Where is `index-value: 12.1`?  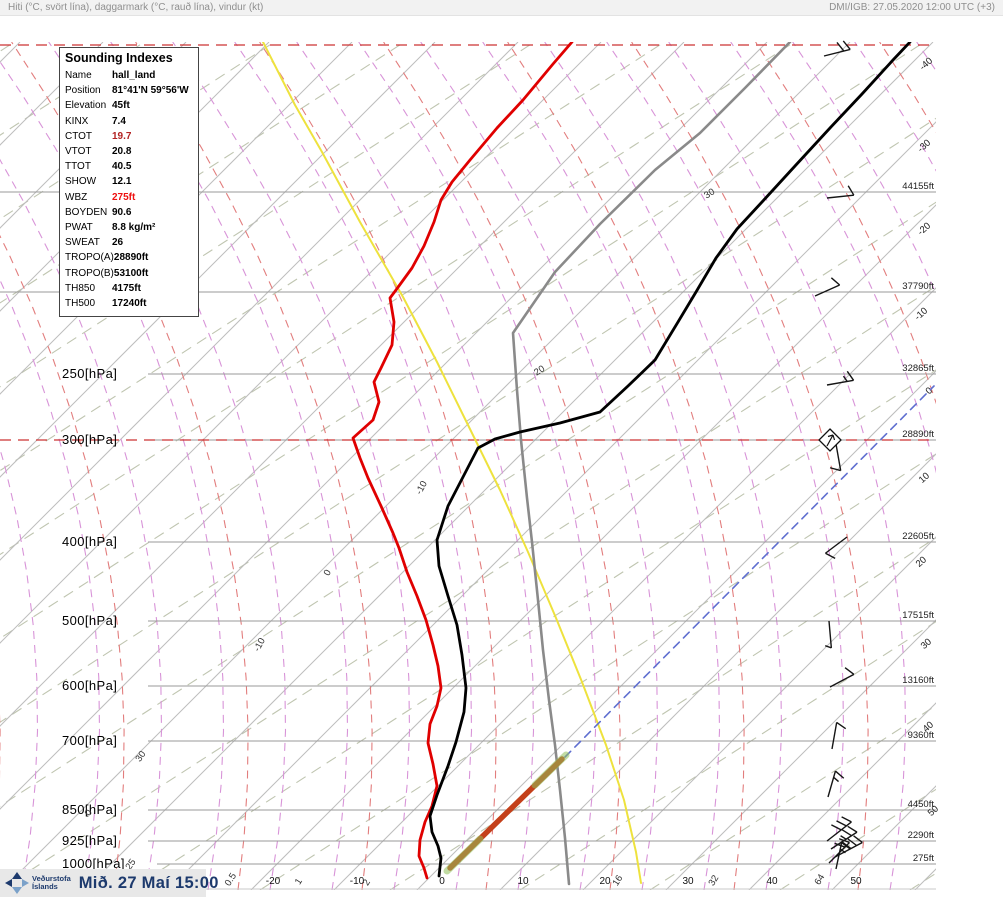
index-value: 12.1 is located at coordinates (122, 182).